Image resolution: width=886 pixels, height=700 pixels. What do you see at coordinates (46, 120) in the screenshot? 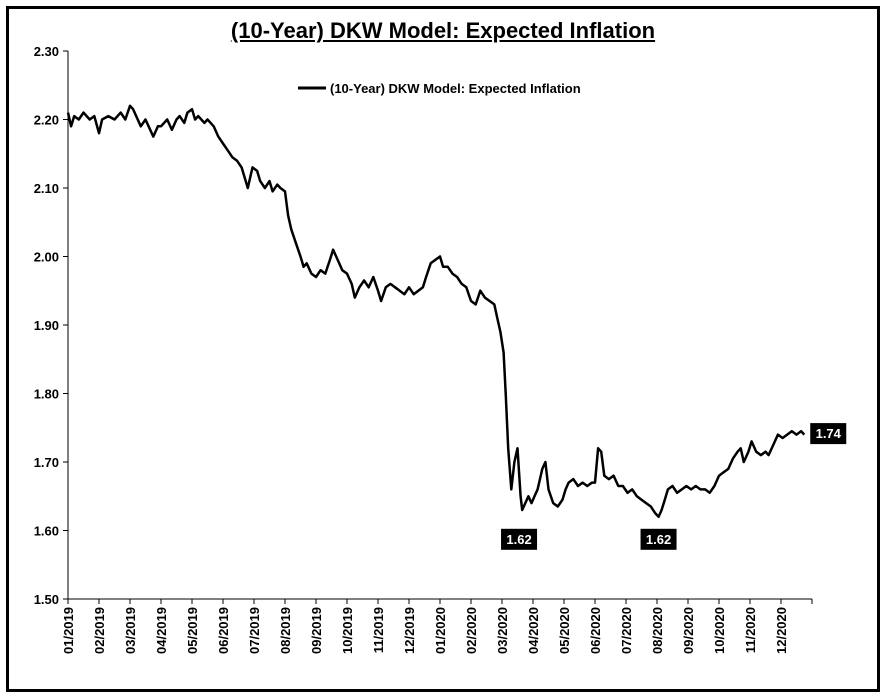
I see `y-tick-label: 2.20` at bounding box center [46, 120].